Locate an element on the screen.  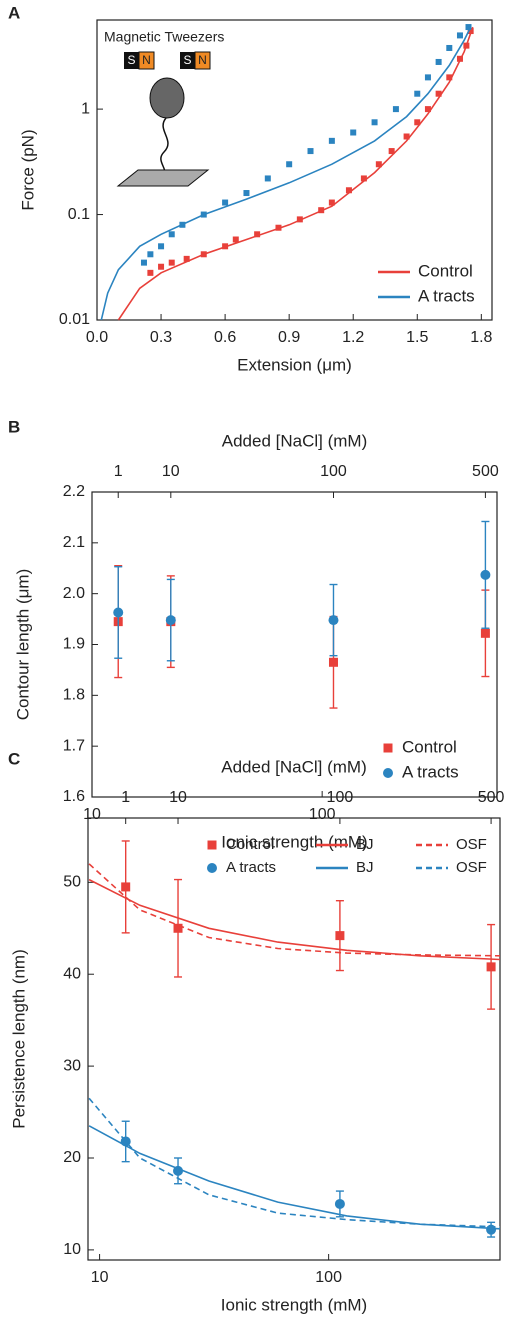
x2-axis-label: Added [NaCl] (mM) is located at coordinates (293, 766).